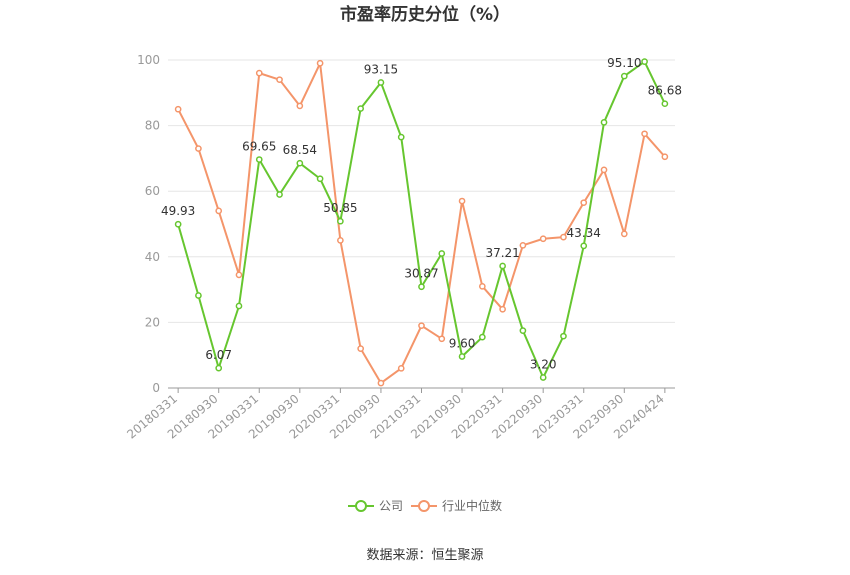  I want to click on y-tick-label: 80, so click(152, 126).